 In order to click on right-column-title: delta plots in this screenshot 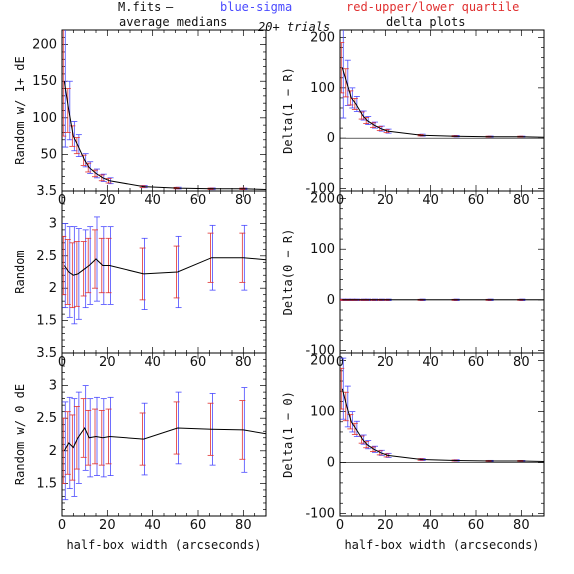, I will do `click(425, 22)`.